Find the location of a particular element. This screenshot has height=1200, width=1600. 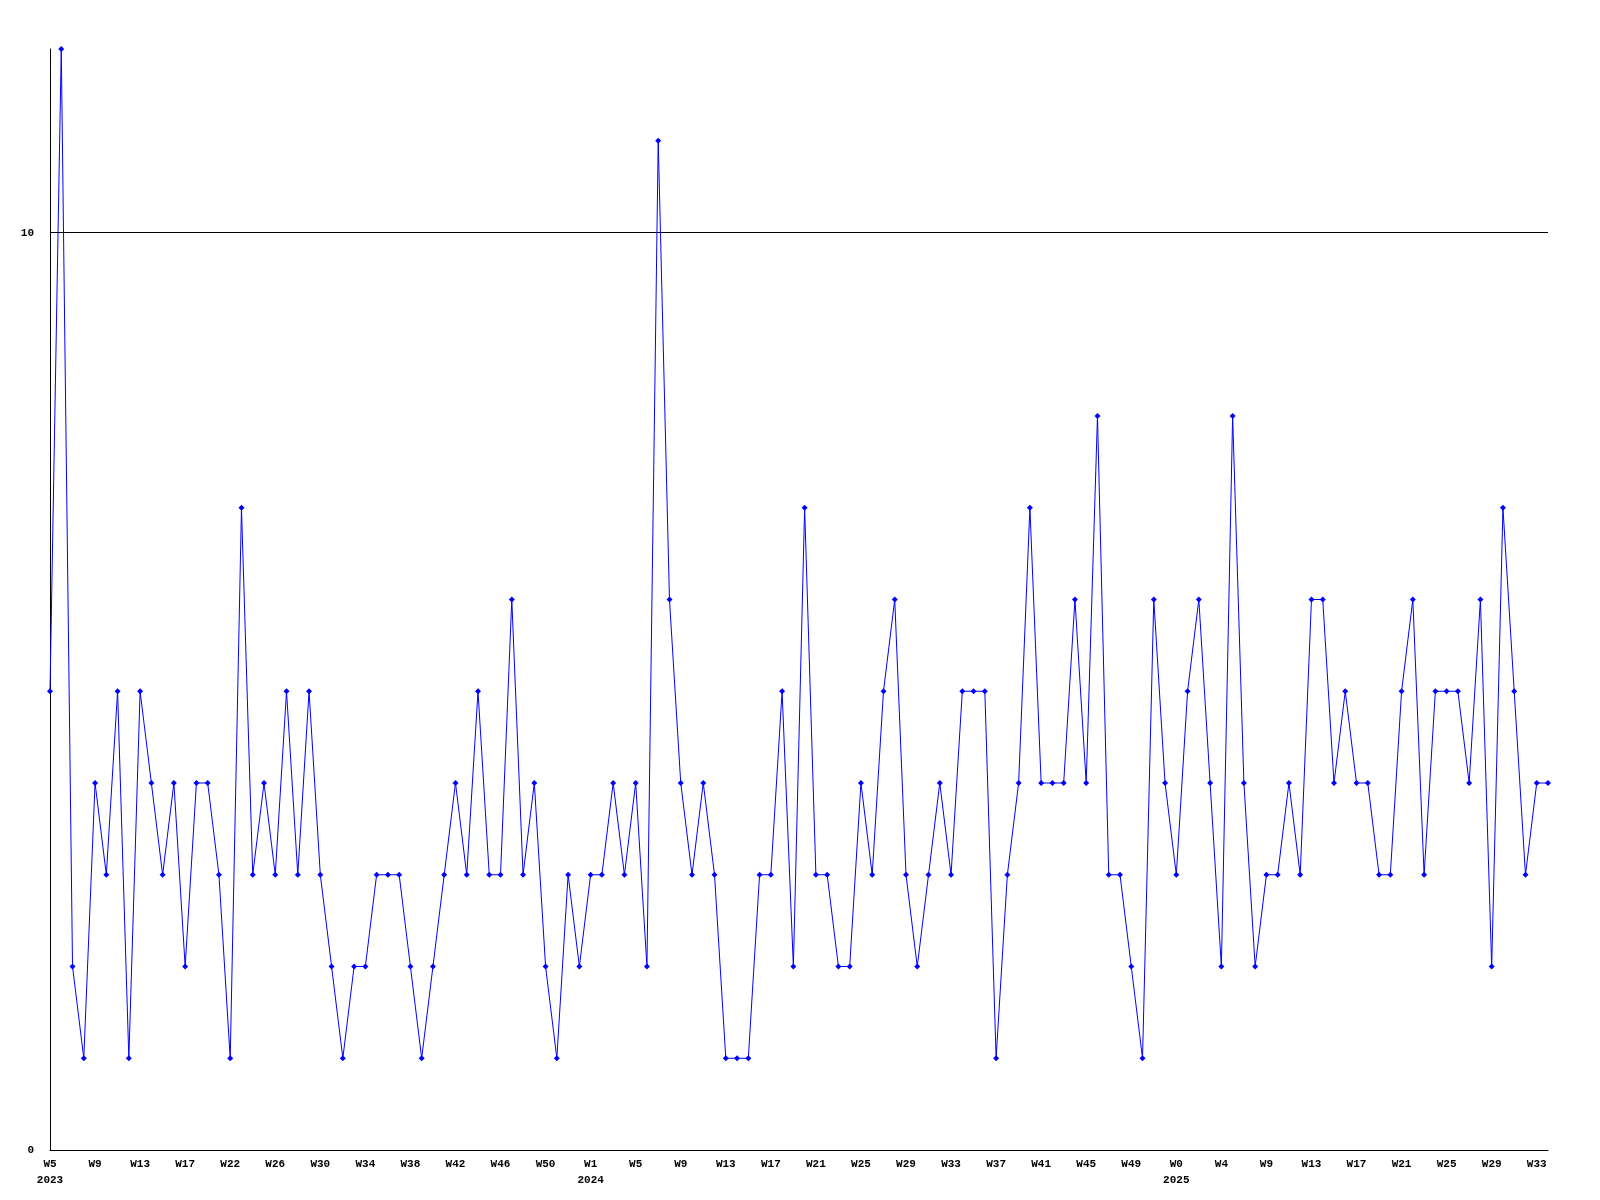

x-tick-label: W34 is located at coordinates (365, 1164).